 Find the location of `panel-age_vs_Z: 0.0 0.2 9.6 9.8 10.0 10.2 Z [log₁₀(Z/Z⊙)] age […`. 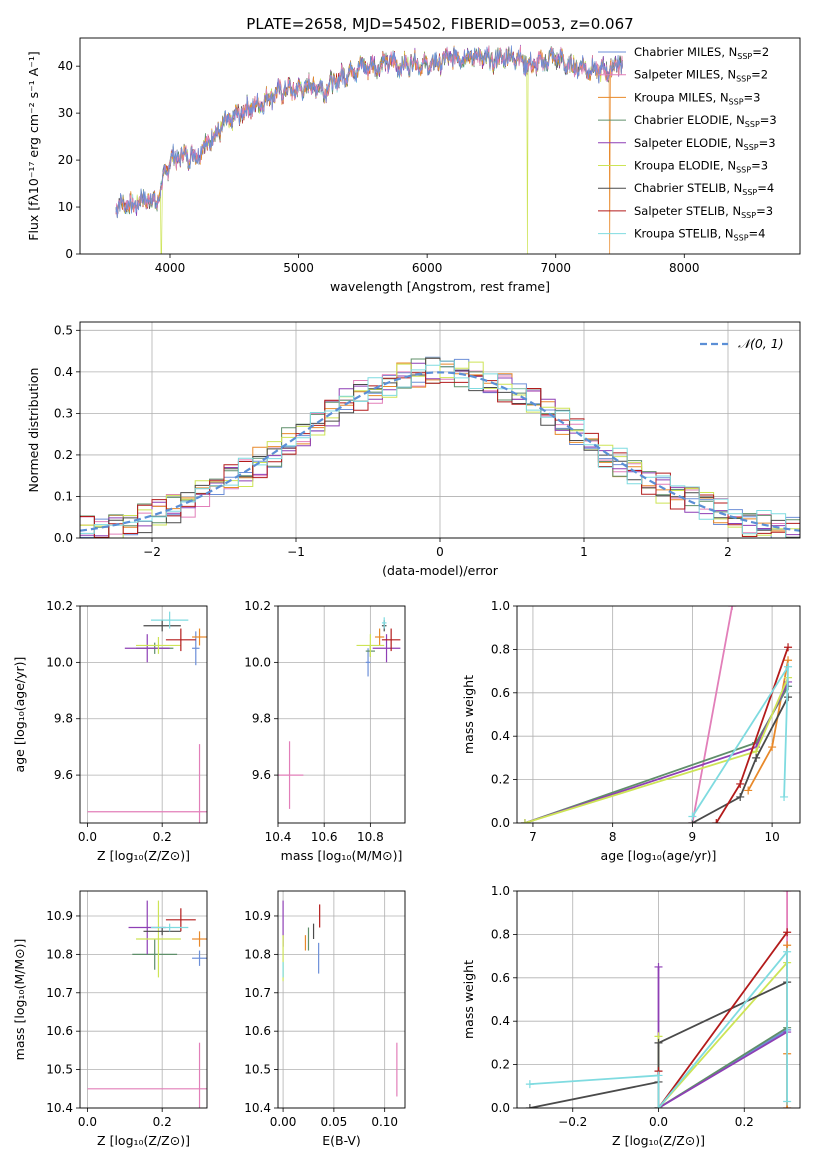

panel-age_vs_Z: 0.0 0.2 9.6 9.8 10.0 10.2 Z [log₁₀(Z/Z⊙)] age [… is located at coordinates (110, 731).